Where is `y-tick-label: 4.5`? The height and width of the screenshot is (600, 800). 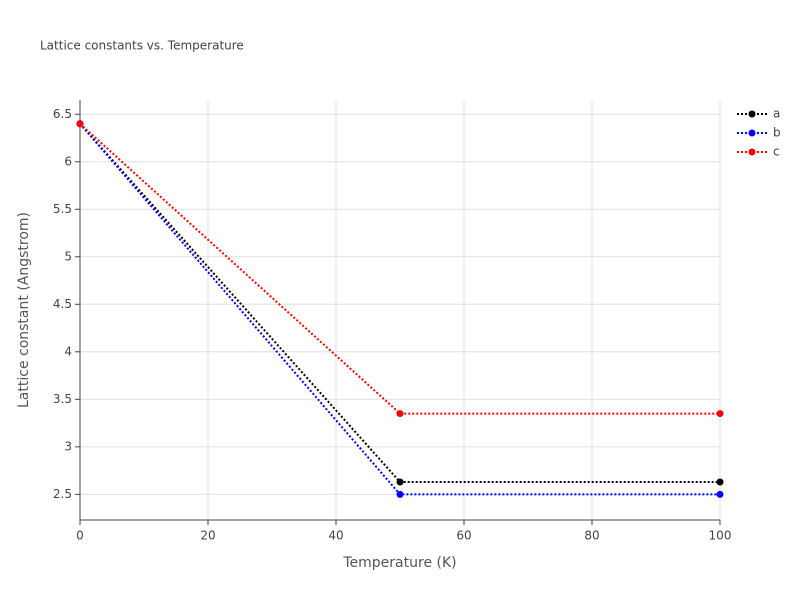 y-tick-label: 4.5 is located at coordinates (62, 304).